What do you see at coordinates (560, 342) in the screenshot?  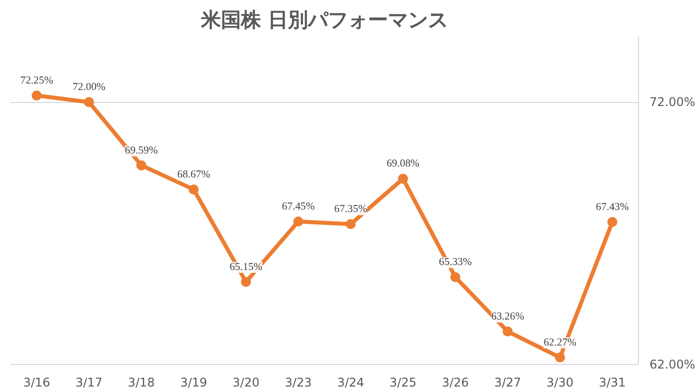 I see `data-label: 62.27%` at bounding box center [560, 342].